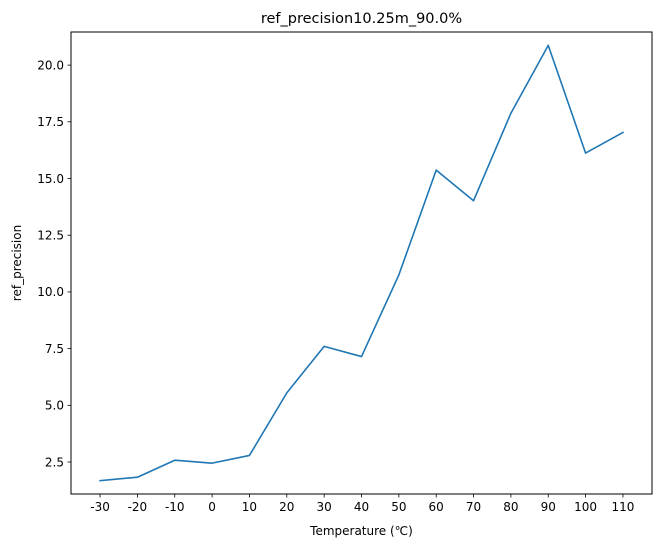 The height and width of the screenshot is (551, 661). Describe the element at coordinates (212, 507) in the screenshot. I see `x-tick-label: 0` at that location.